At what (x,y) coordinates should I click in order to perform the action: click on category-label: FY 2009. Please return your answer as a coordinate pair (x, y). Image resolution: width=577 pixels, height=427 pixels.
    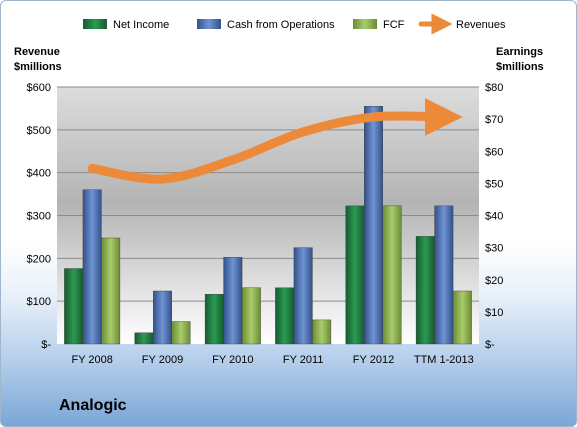
    Looking at the image, I should click on (162, 360).